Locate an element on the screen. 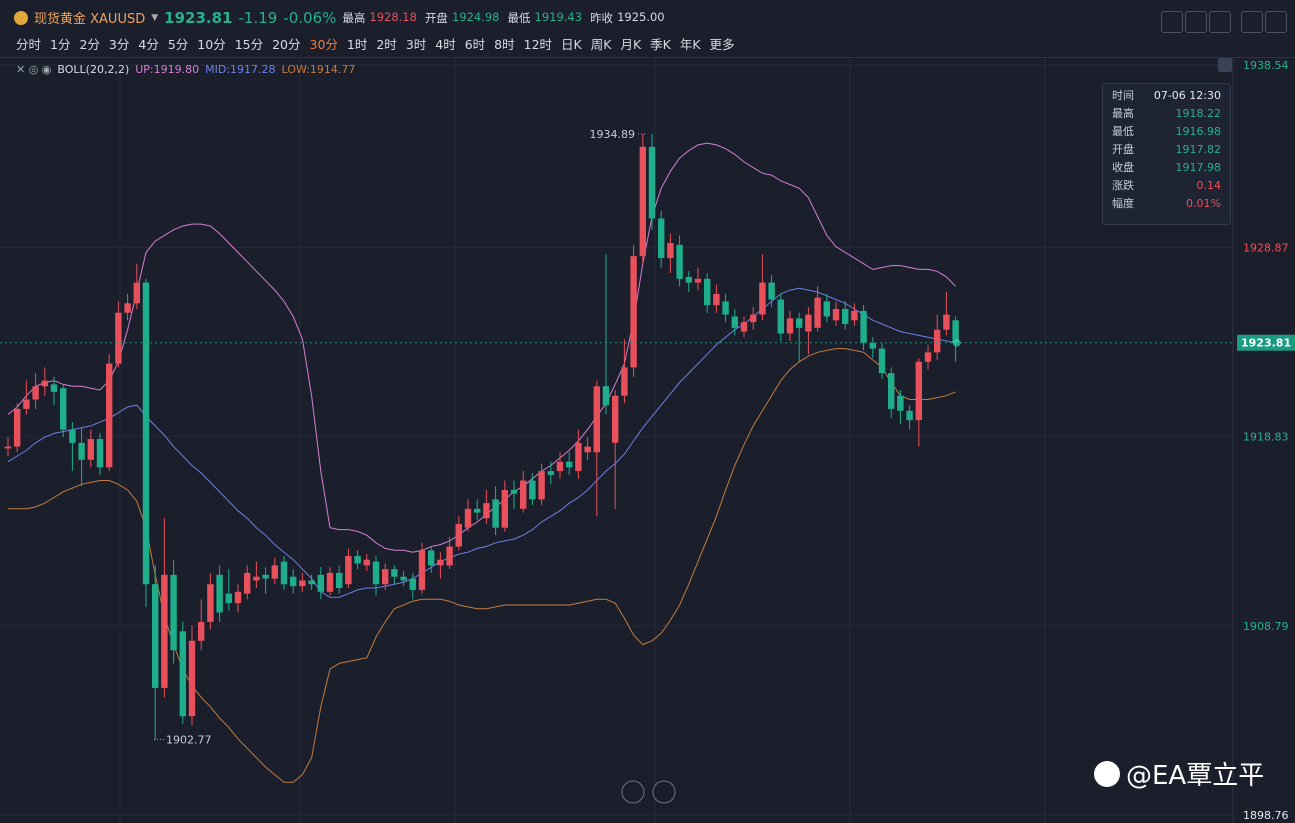  timeframe: 12时 is located at coordinates (538, 44).